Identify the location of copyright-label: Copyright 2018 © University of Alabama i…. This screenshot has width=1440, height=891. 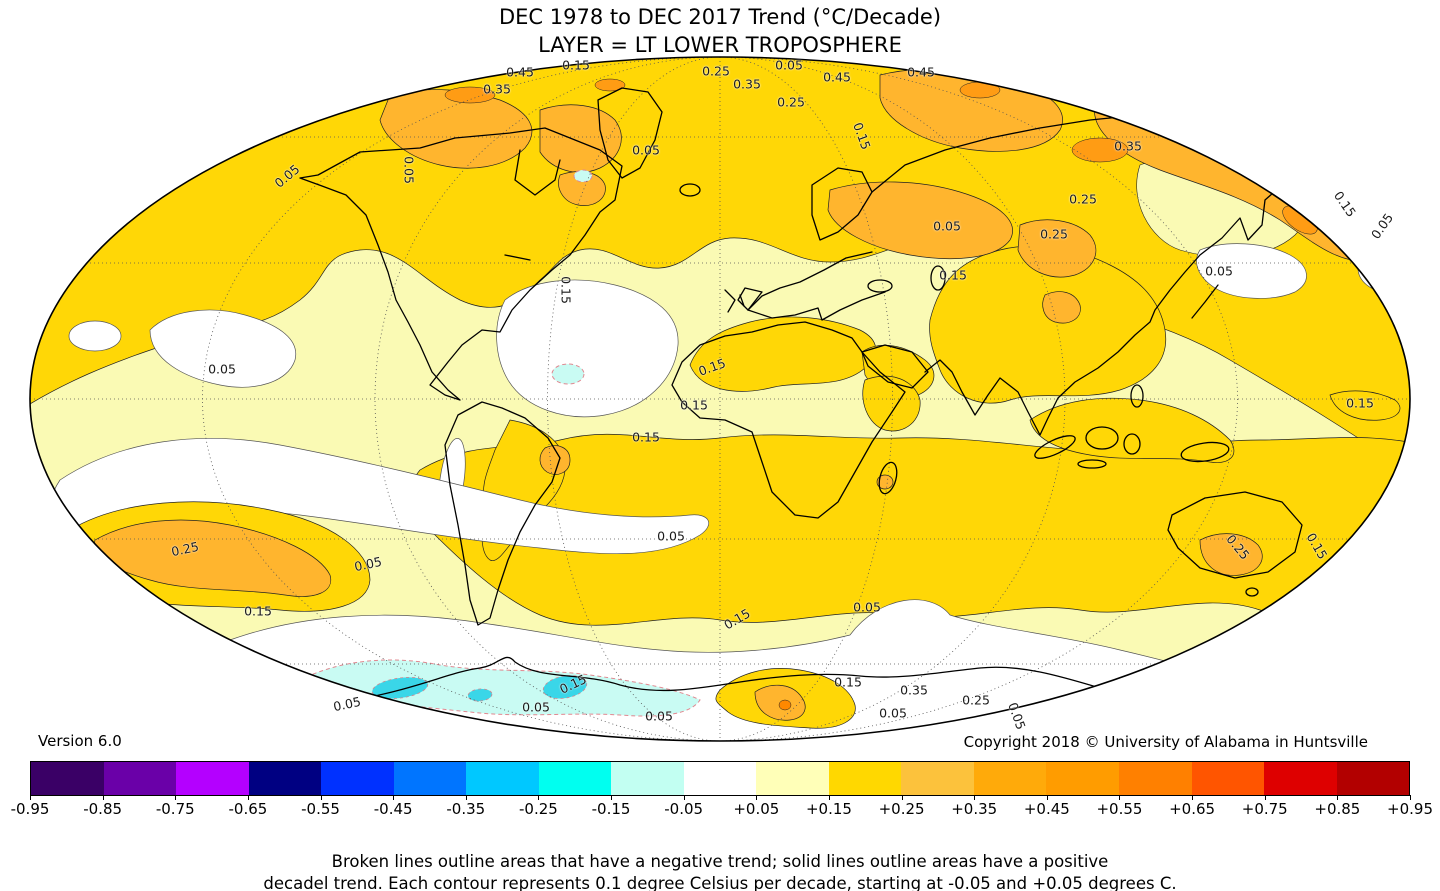
(1165, 742).